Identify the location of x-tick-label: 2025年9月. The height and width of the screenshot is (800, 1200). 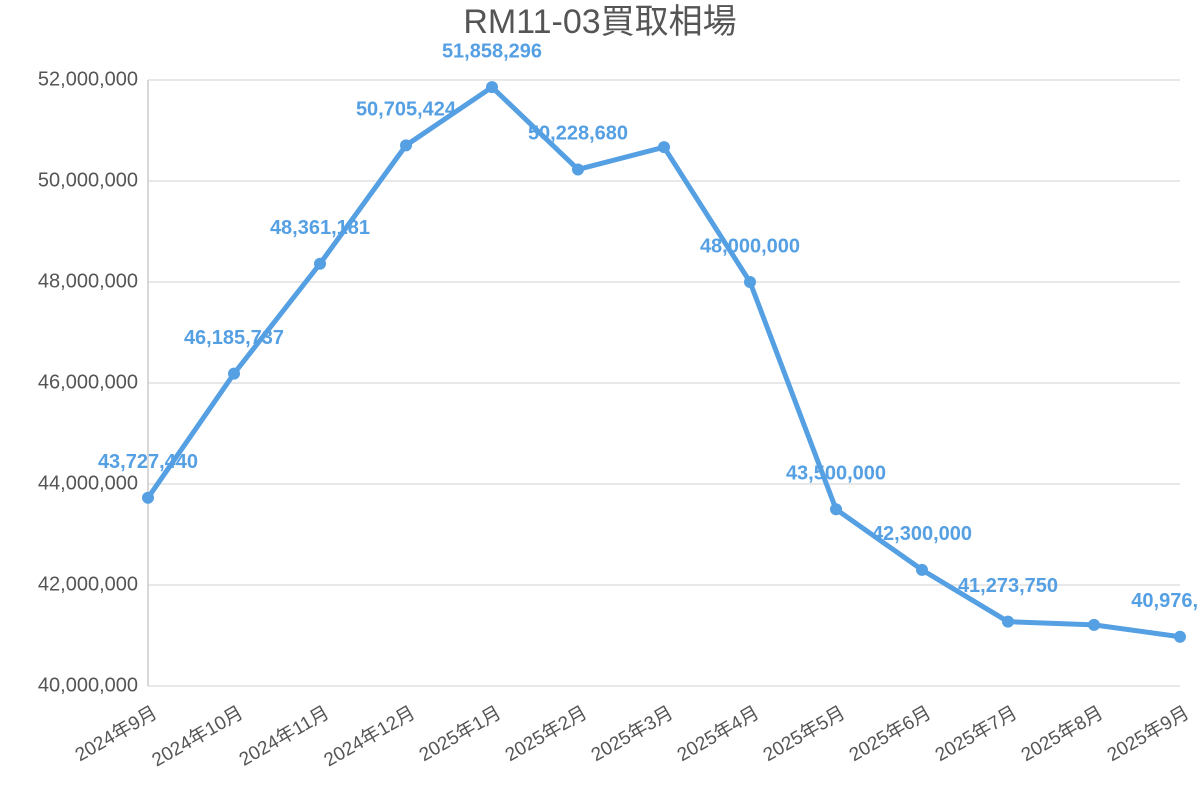
(1148, 734).